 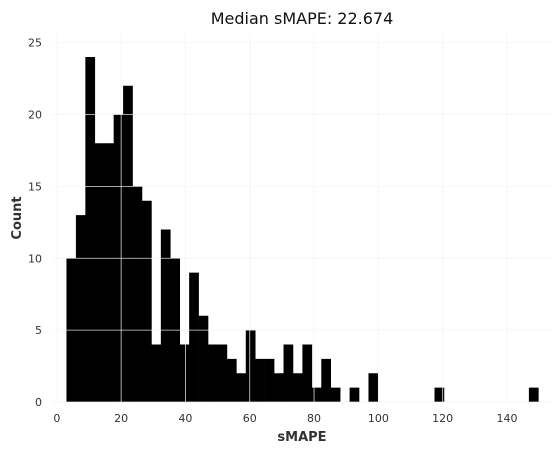 I want to click on chart-title: Median sMAPE: 22.674, so click(x=302, y=18).